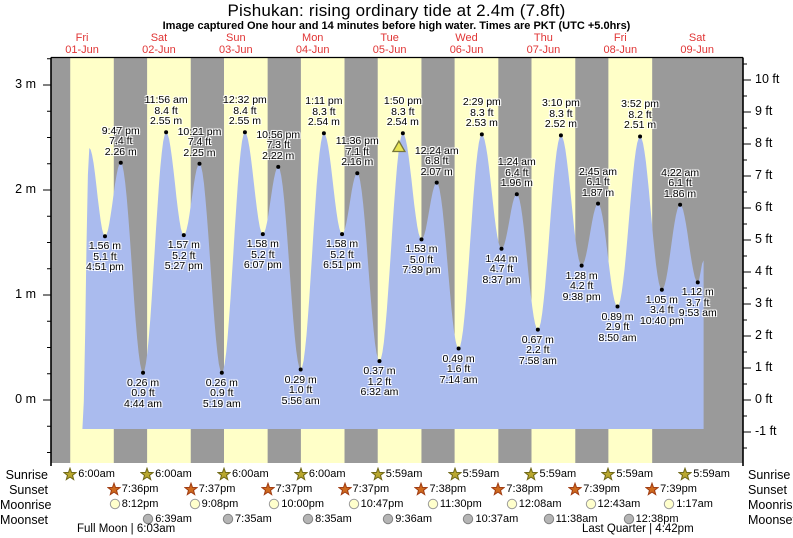  What do you see at coordinates (247, 519) in the screenshot?
I see `moonset-entry: 7:35am` at bounding box center [247, 519].